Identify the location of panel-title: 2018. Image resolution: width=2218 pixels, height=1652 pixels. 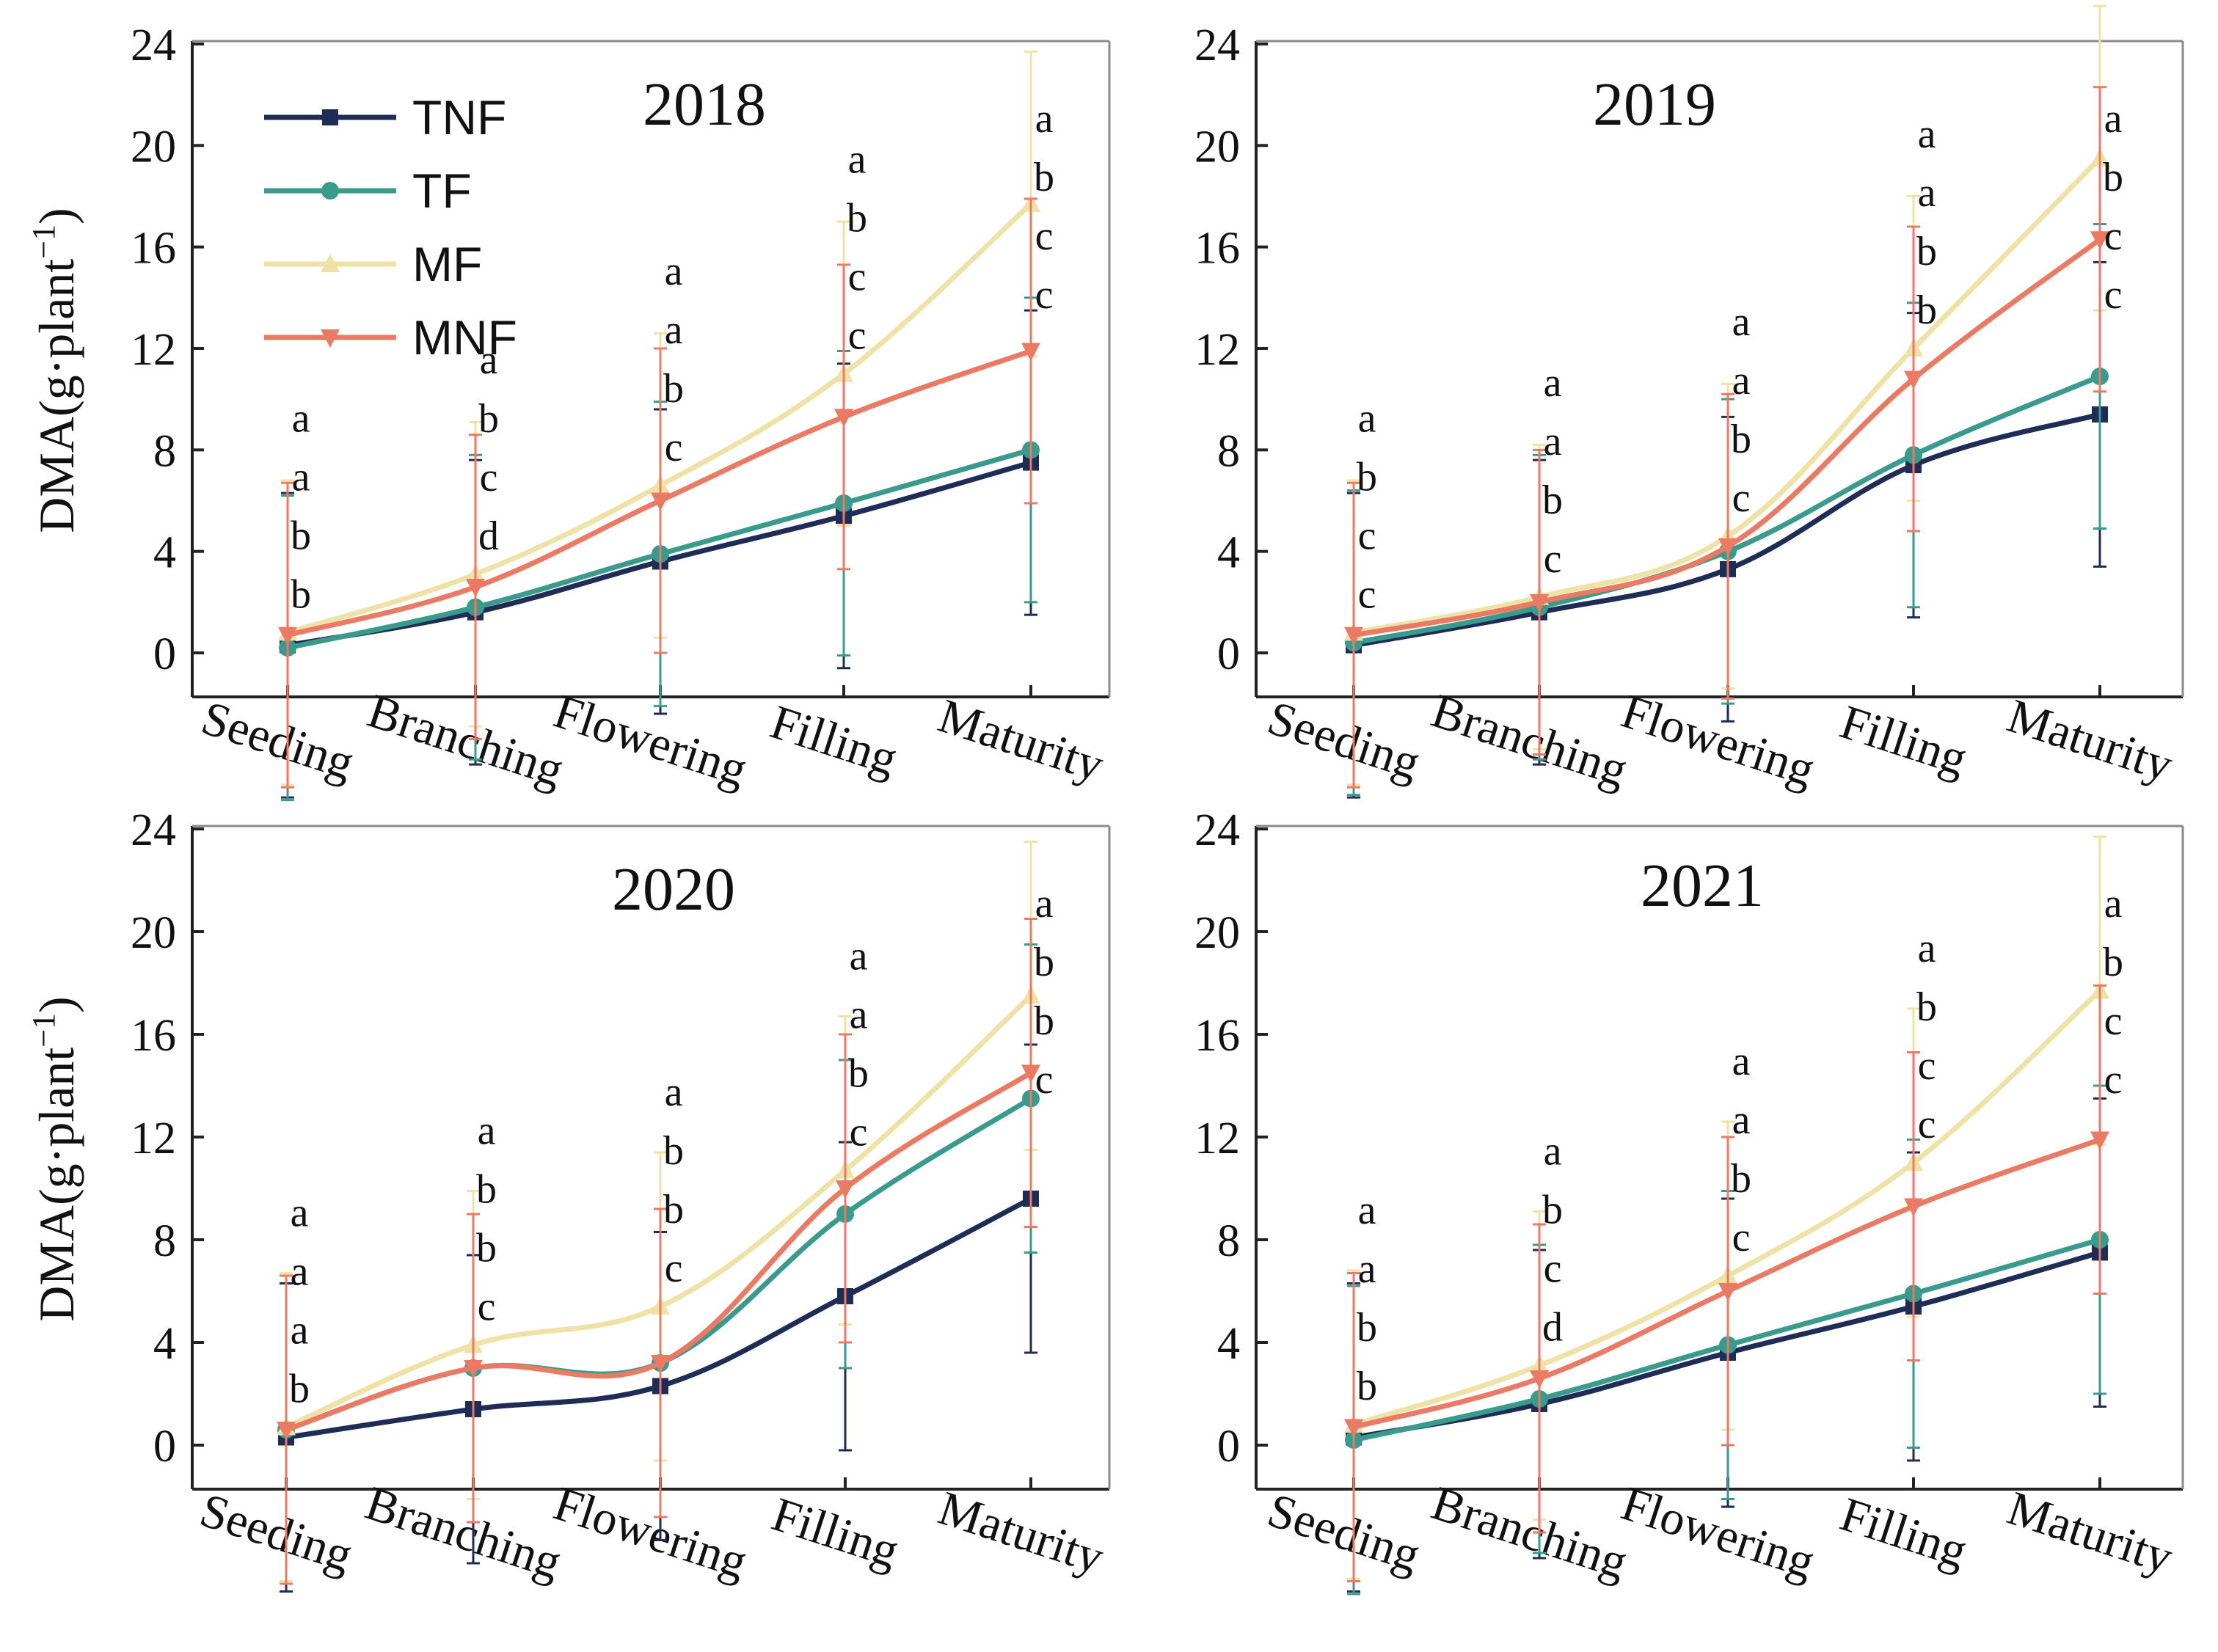
(704, 104).